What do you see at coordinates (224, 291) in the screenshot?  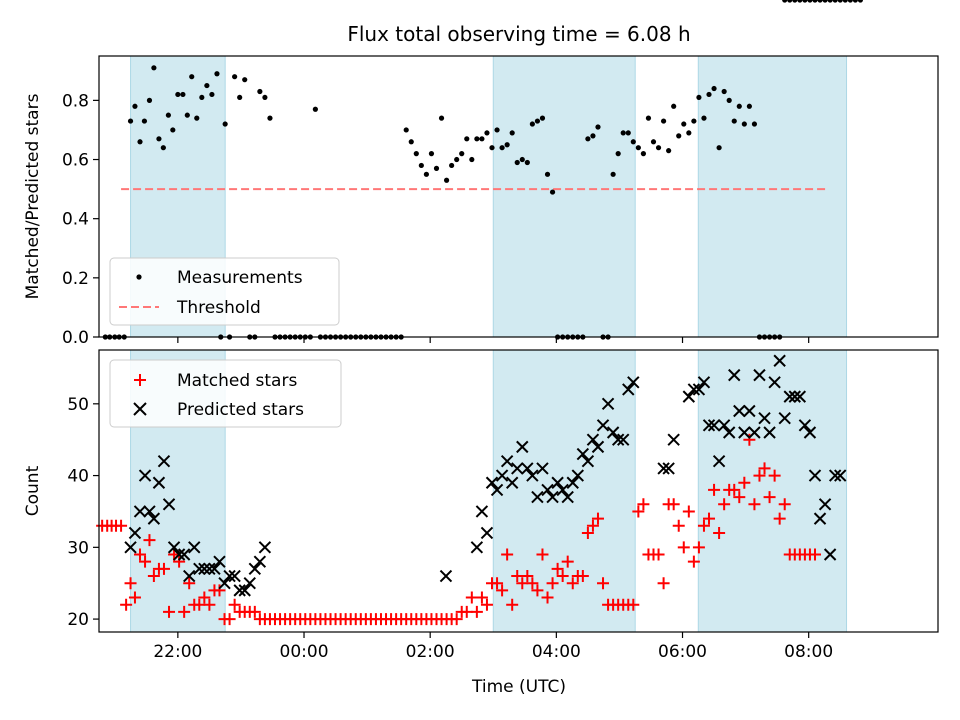 I see `top-legend: Measurements Threshold` at bounding box center [224, 291].